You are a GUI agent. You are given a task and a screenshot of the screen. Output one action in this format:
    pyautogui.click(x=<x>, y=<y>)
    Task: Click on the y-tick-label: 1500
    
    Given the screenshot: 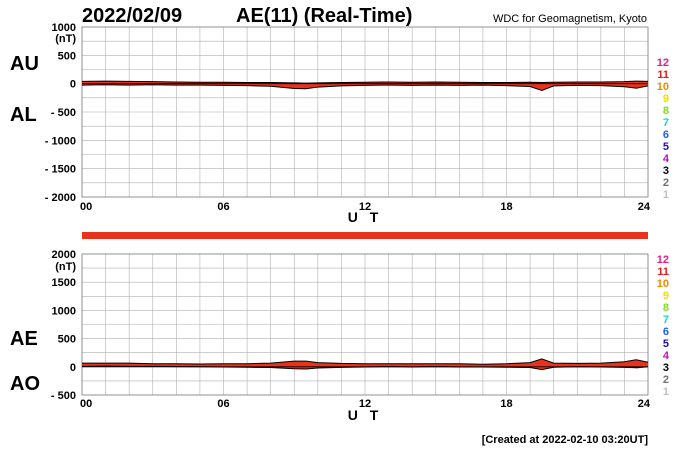 What is the action you would take?
    pyautogui.click(x=64, y=283)
    